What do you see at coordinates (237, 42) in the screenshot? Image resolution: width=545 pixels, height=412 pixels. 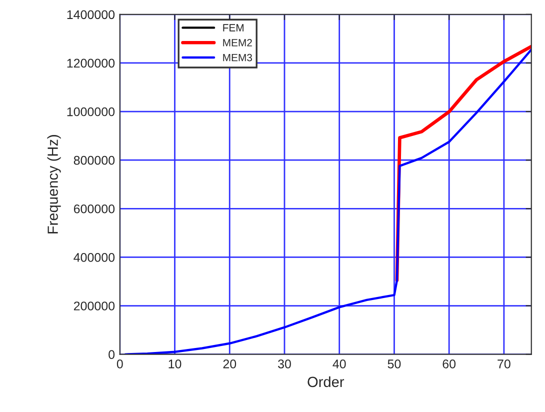 I see `legend-label: MEM2` at bounding box center [237, 42].